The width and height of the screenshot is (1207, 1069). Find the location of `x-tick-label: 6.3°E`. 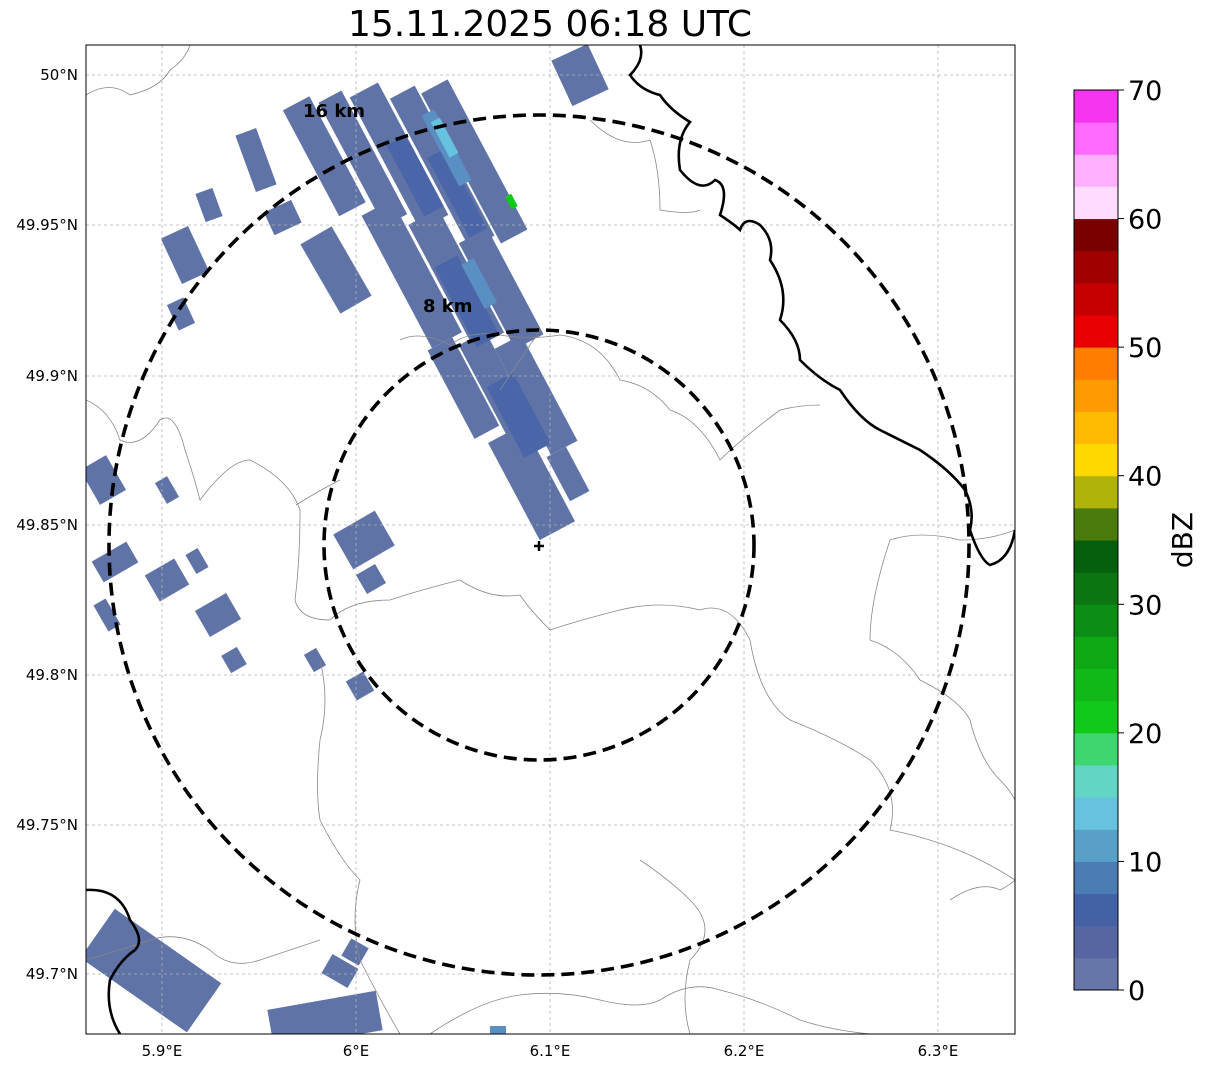

x-tick-label: 6.3°E is located at coordinates (938, 1051).